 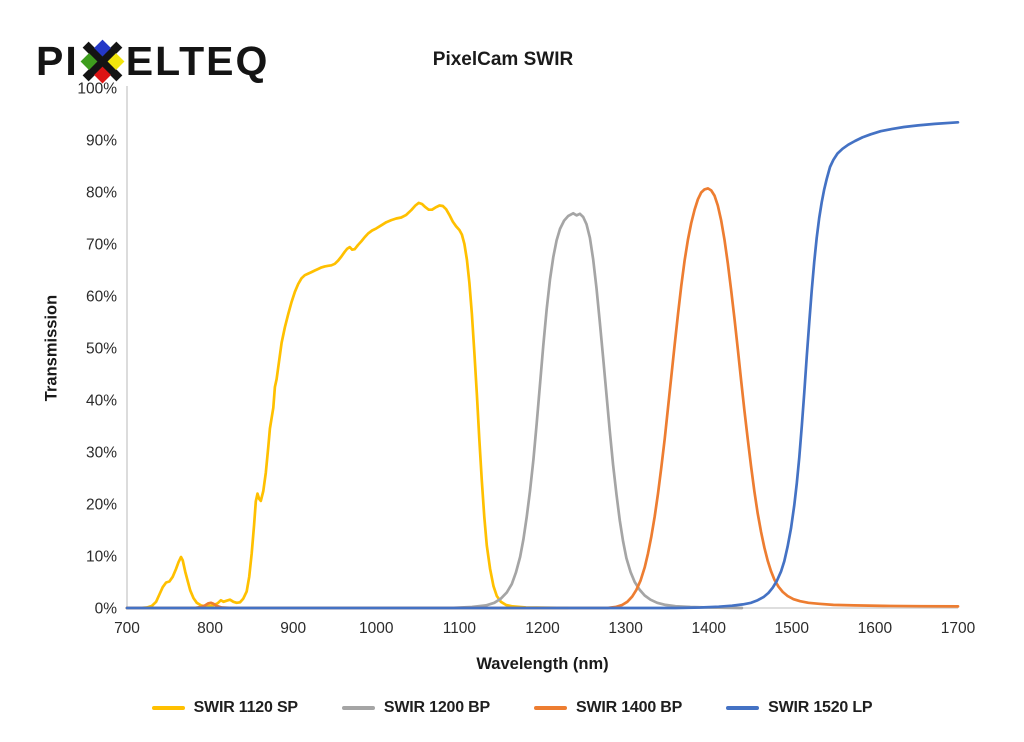 I want to click on y-tick-label: 50%, so click(x=101, y=349).